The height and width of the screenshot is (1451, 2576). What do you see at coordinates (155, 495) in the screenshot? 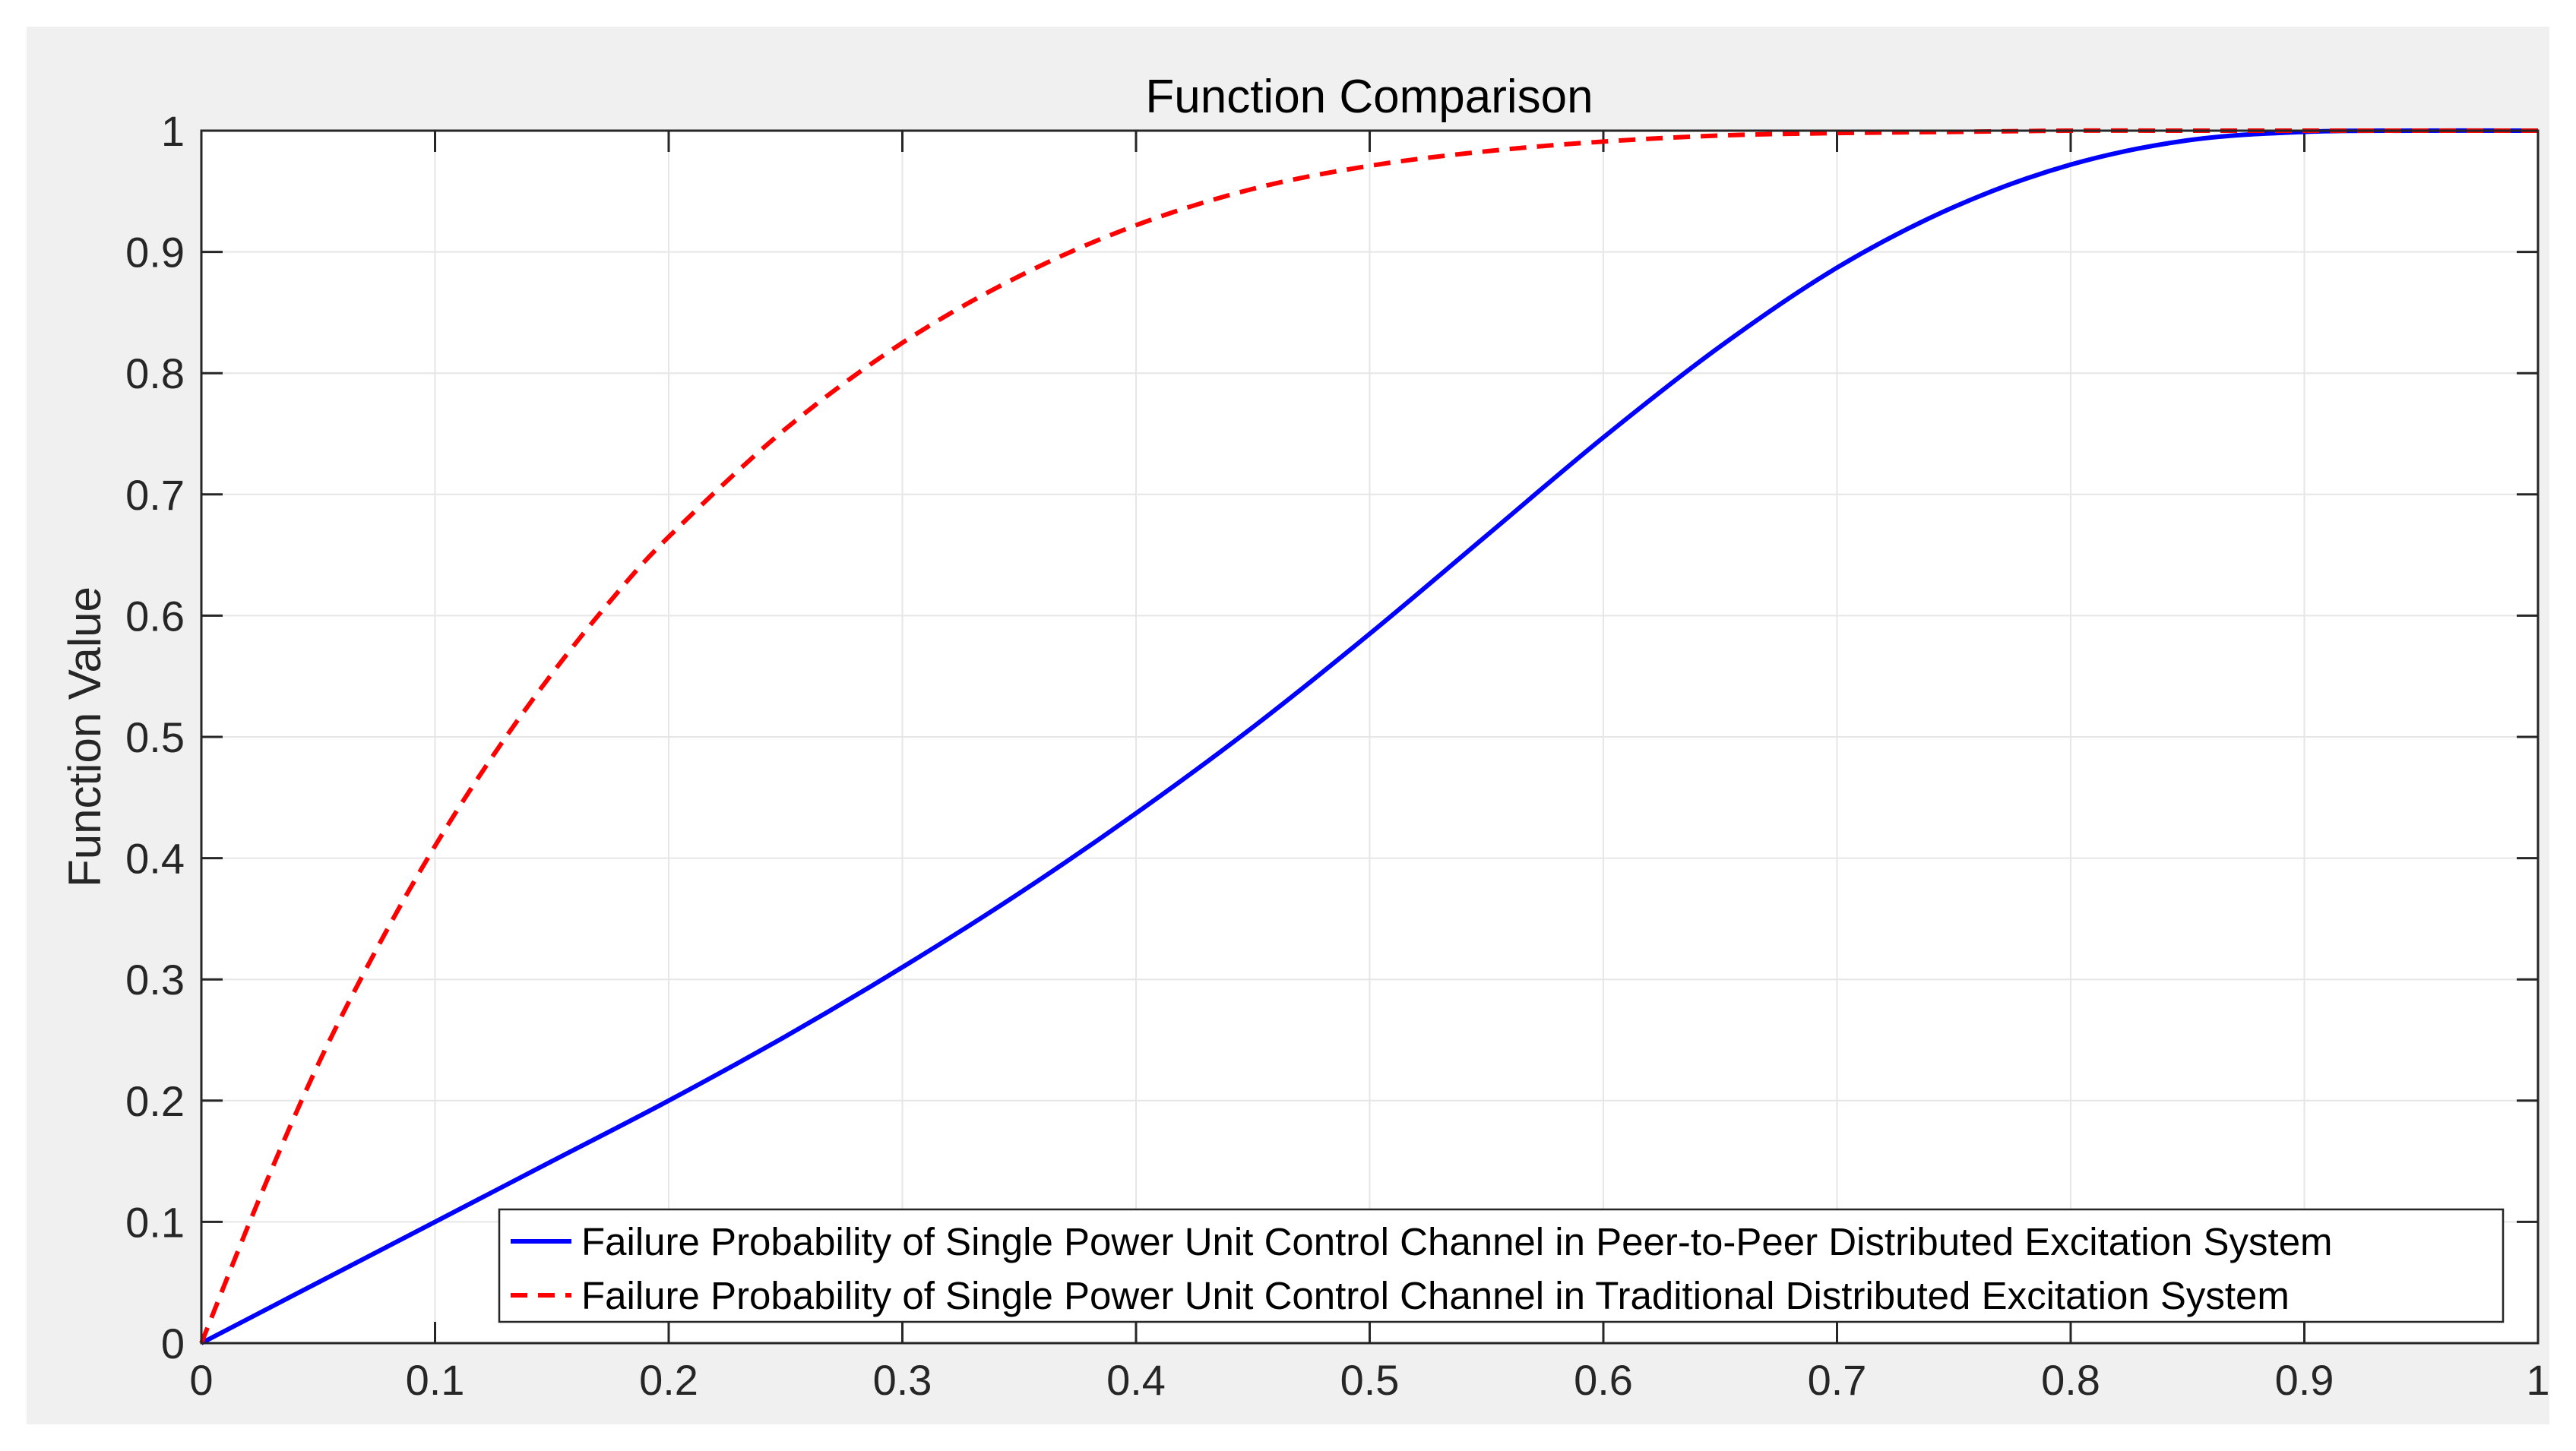
I see `y-tick-label: 0.7` at bounding box center [155, 495].